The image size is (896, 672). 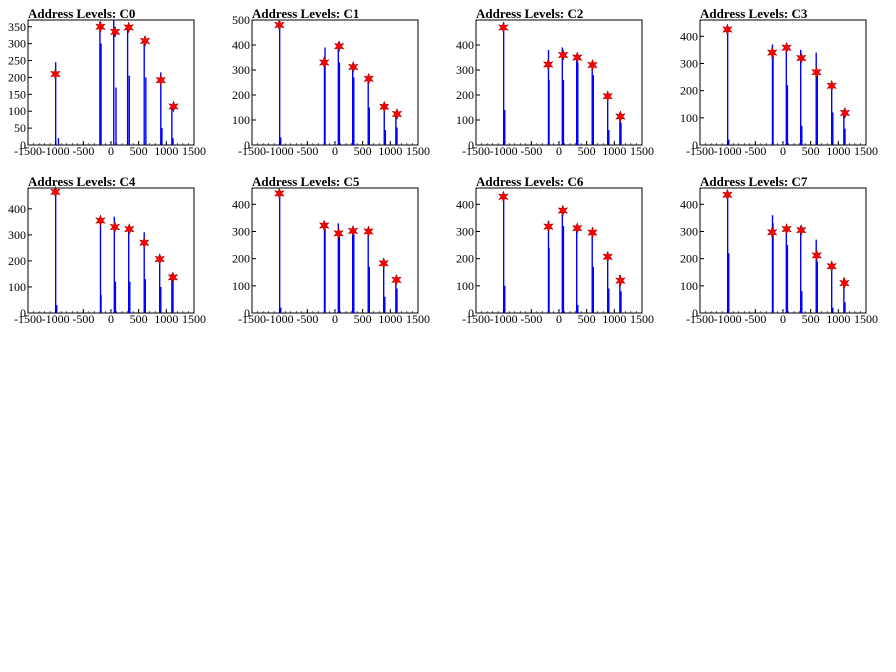 I want to click on y-tick-label: 150, so click(x=17, y=94).